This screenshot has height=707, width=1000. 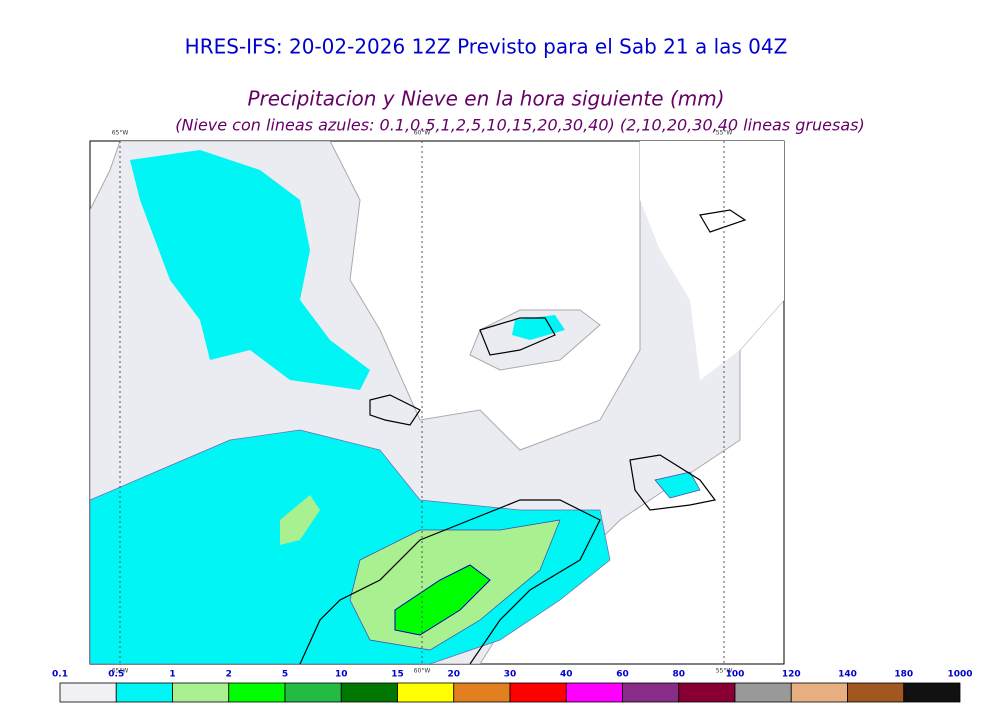 I want to click on precip-5mm, so click(x=442, y=600).